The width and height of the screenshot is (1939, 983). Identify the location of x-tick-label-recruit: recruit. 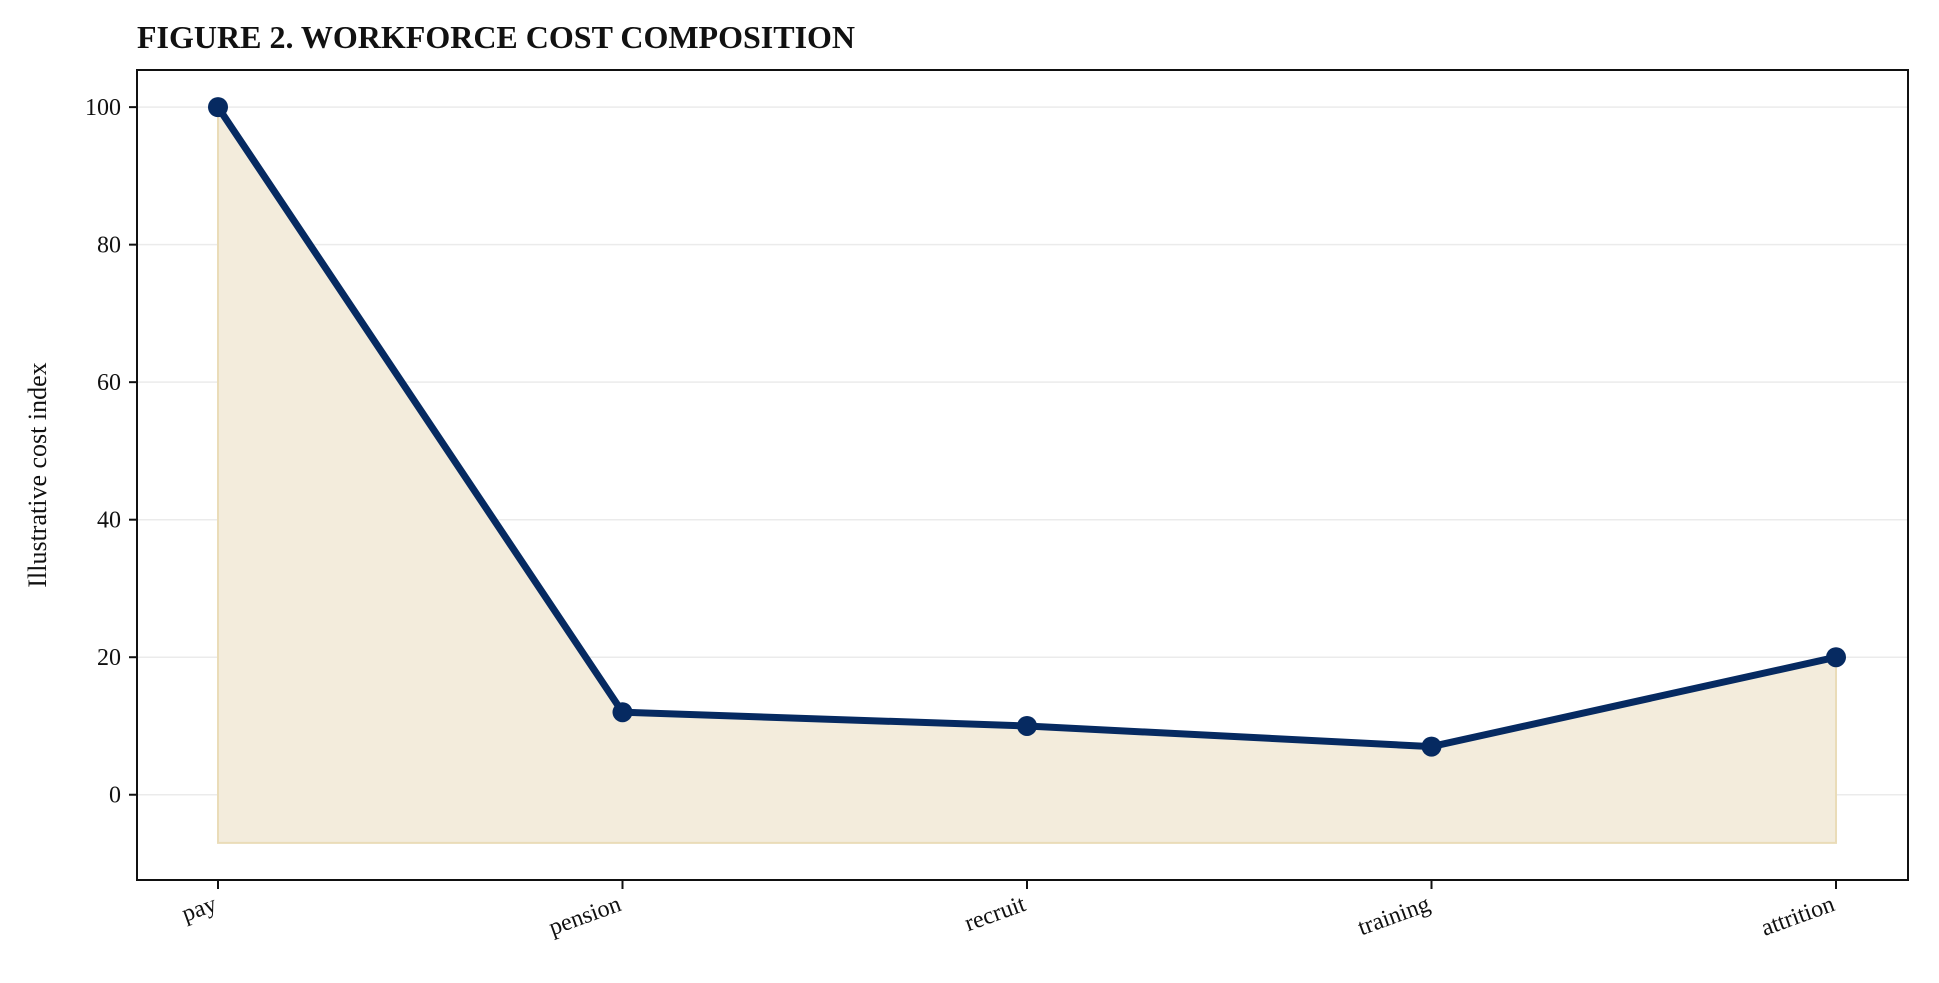
(995, 914).